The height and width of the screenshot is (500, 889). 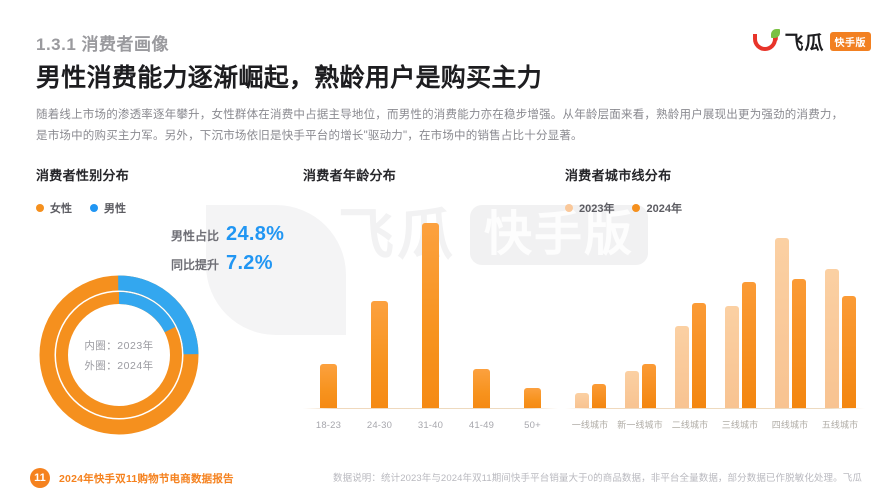 I want to click on stat-yoy-growth: 同比提升 7.2%, so click(x=227, y=263).